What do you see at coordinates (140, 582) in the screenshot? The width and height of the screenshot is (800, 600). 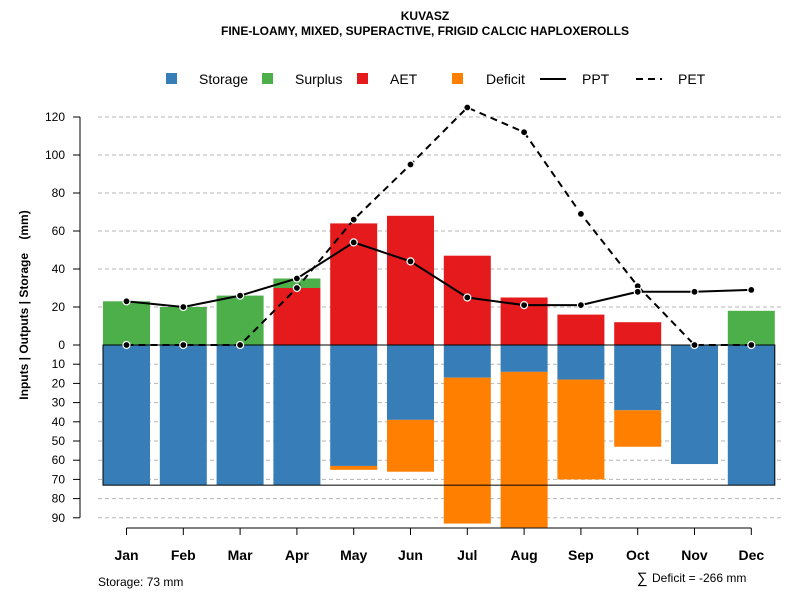 I see `storage-note: Storage: 73 mm` at bounding box center [140, 582].